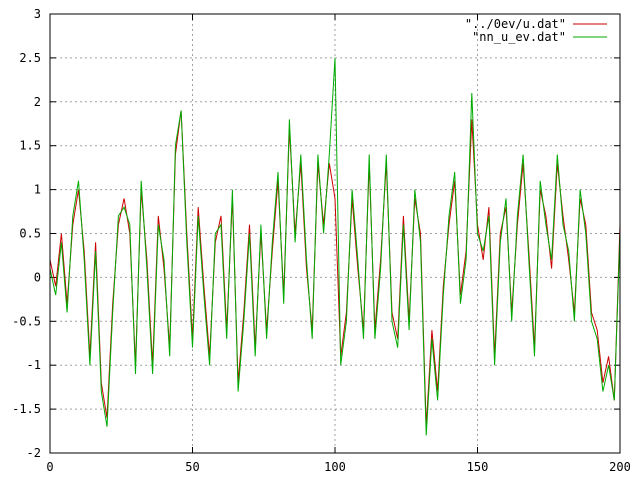 Image resolution: width=640 pixels, height=480 pixels. Describe the element at coordinates (37, 14) in the screenshot. I see `y-tick-label: 3` at that location.